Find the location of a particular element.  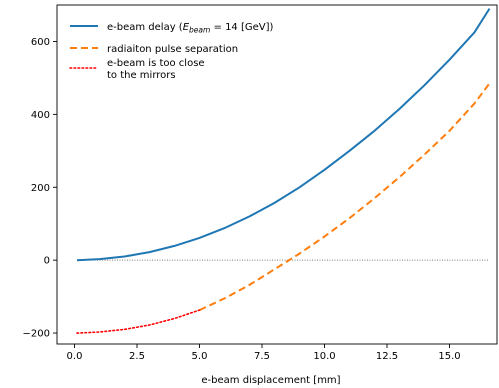

legend-label-1: radiaiton pulse separation is located at coordinates (172, 49).